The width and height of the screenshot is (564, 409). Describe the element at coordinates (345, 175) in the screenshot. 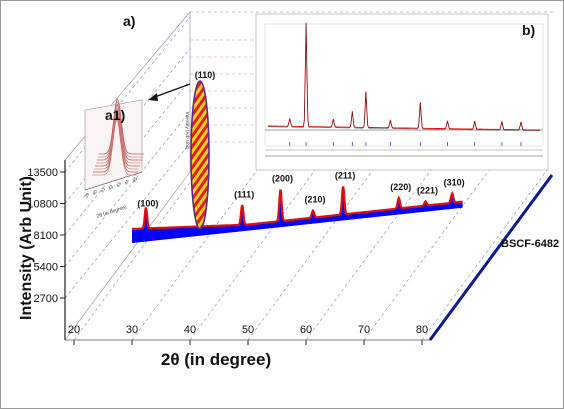

I see `peak-label: (211)` at that location.